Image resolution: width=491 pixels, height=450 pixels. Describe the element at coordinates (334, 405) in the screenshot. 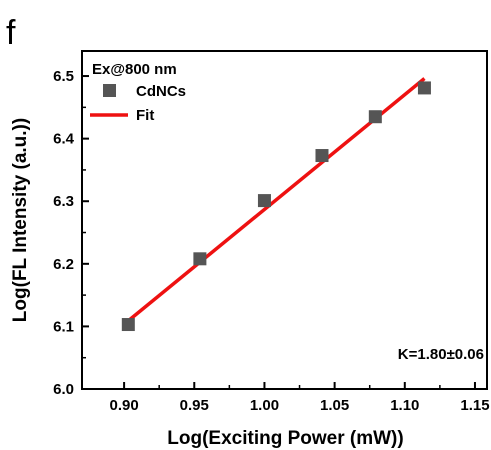

I see `x-tick-label: 1.05` at that location.